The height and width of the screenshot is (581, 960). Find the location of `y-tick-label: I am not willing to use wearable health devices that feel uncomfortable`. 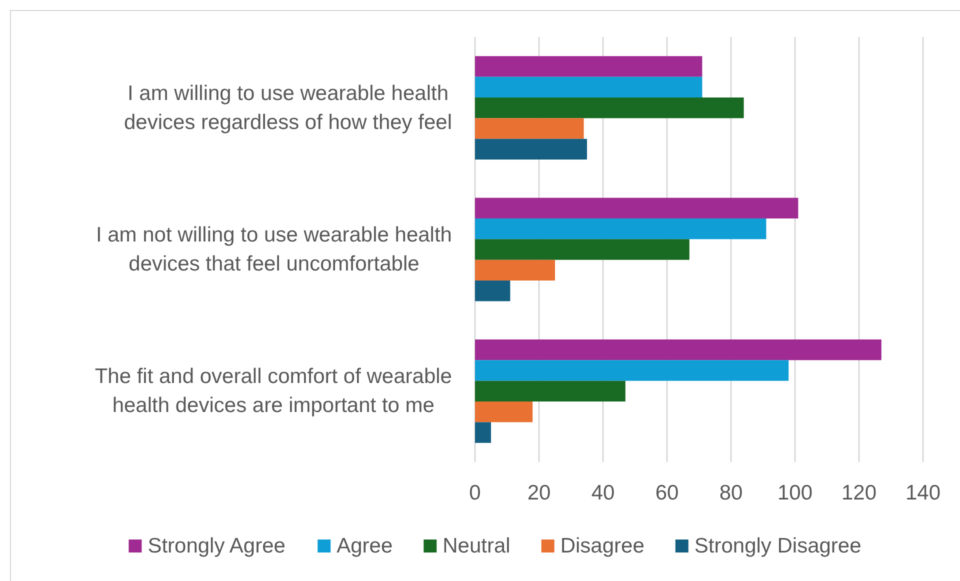

y-tick-label: I am not willing to use wearable health devices that feel uncomfortable is located at coordinates (274, 250).